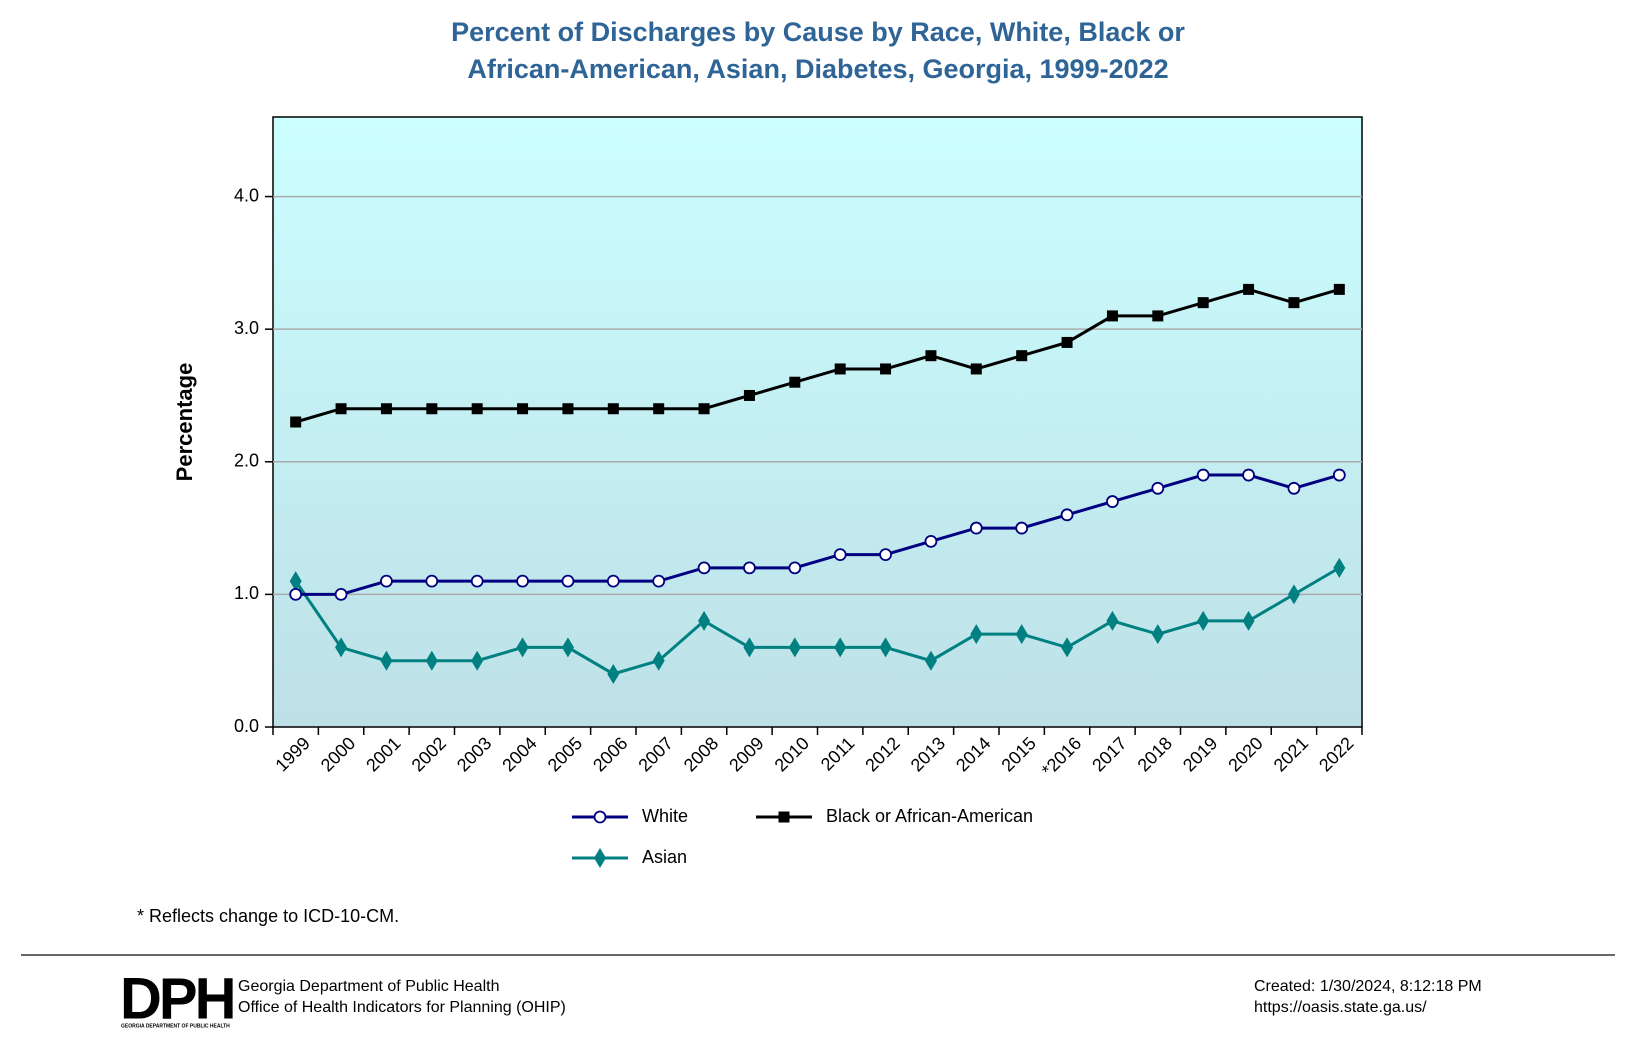  What do you see at coordinates (175, 1026) in the screenshot?
I see `logo-caption: GEORGIA DEPARTMENT OF PUBLIC HEALTH` at bounding box center [175, 1026].